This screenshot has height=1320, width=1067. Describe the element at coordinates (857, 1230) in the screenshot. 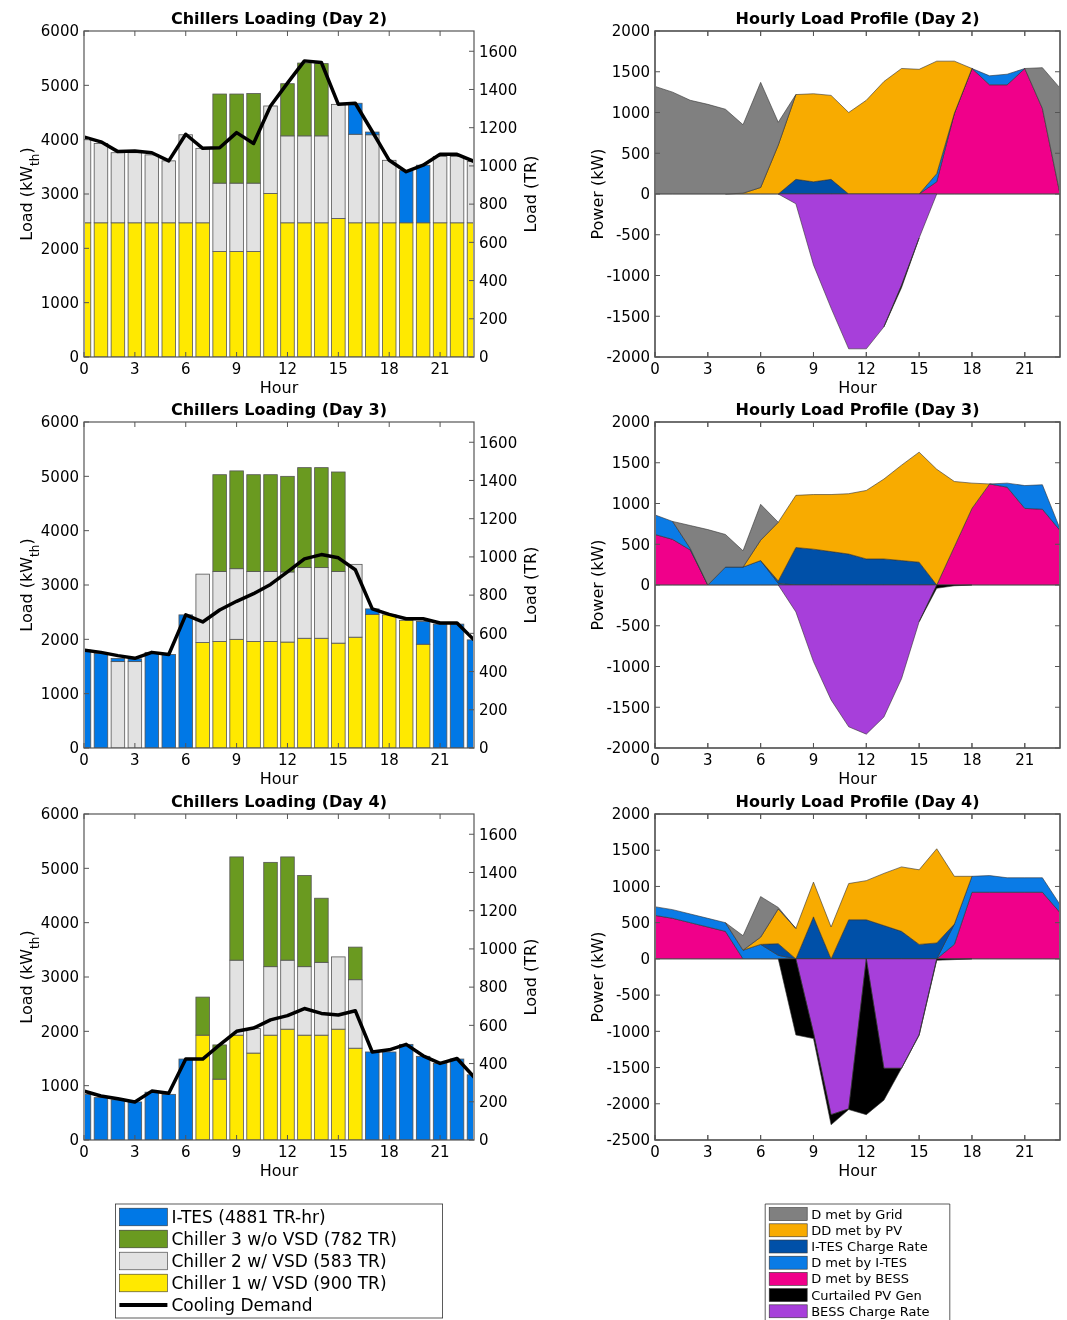

I see `legend-label: DD met by PV` at that location.